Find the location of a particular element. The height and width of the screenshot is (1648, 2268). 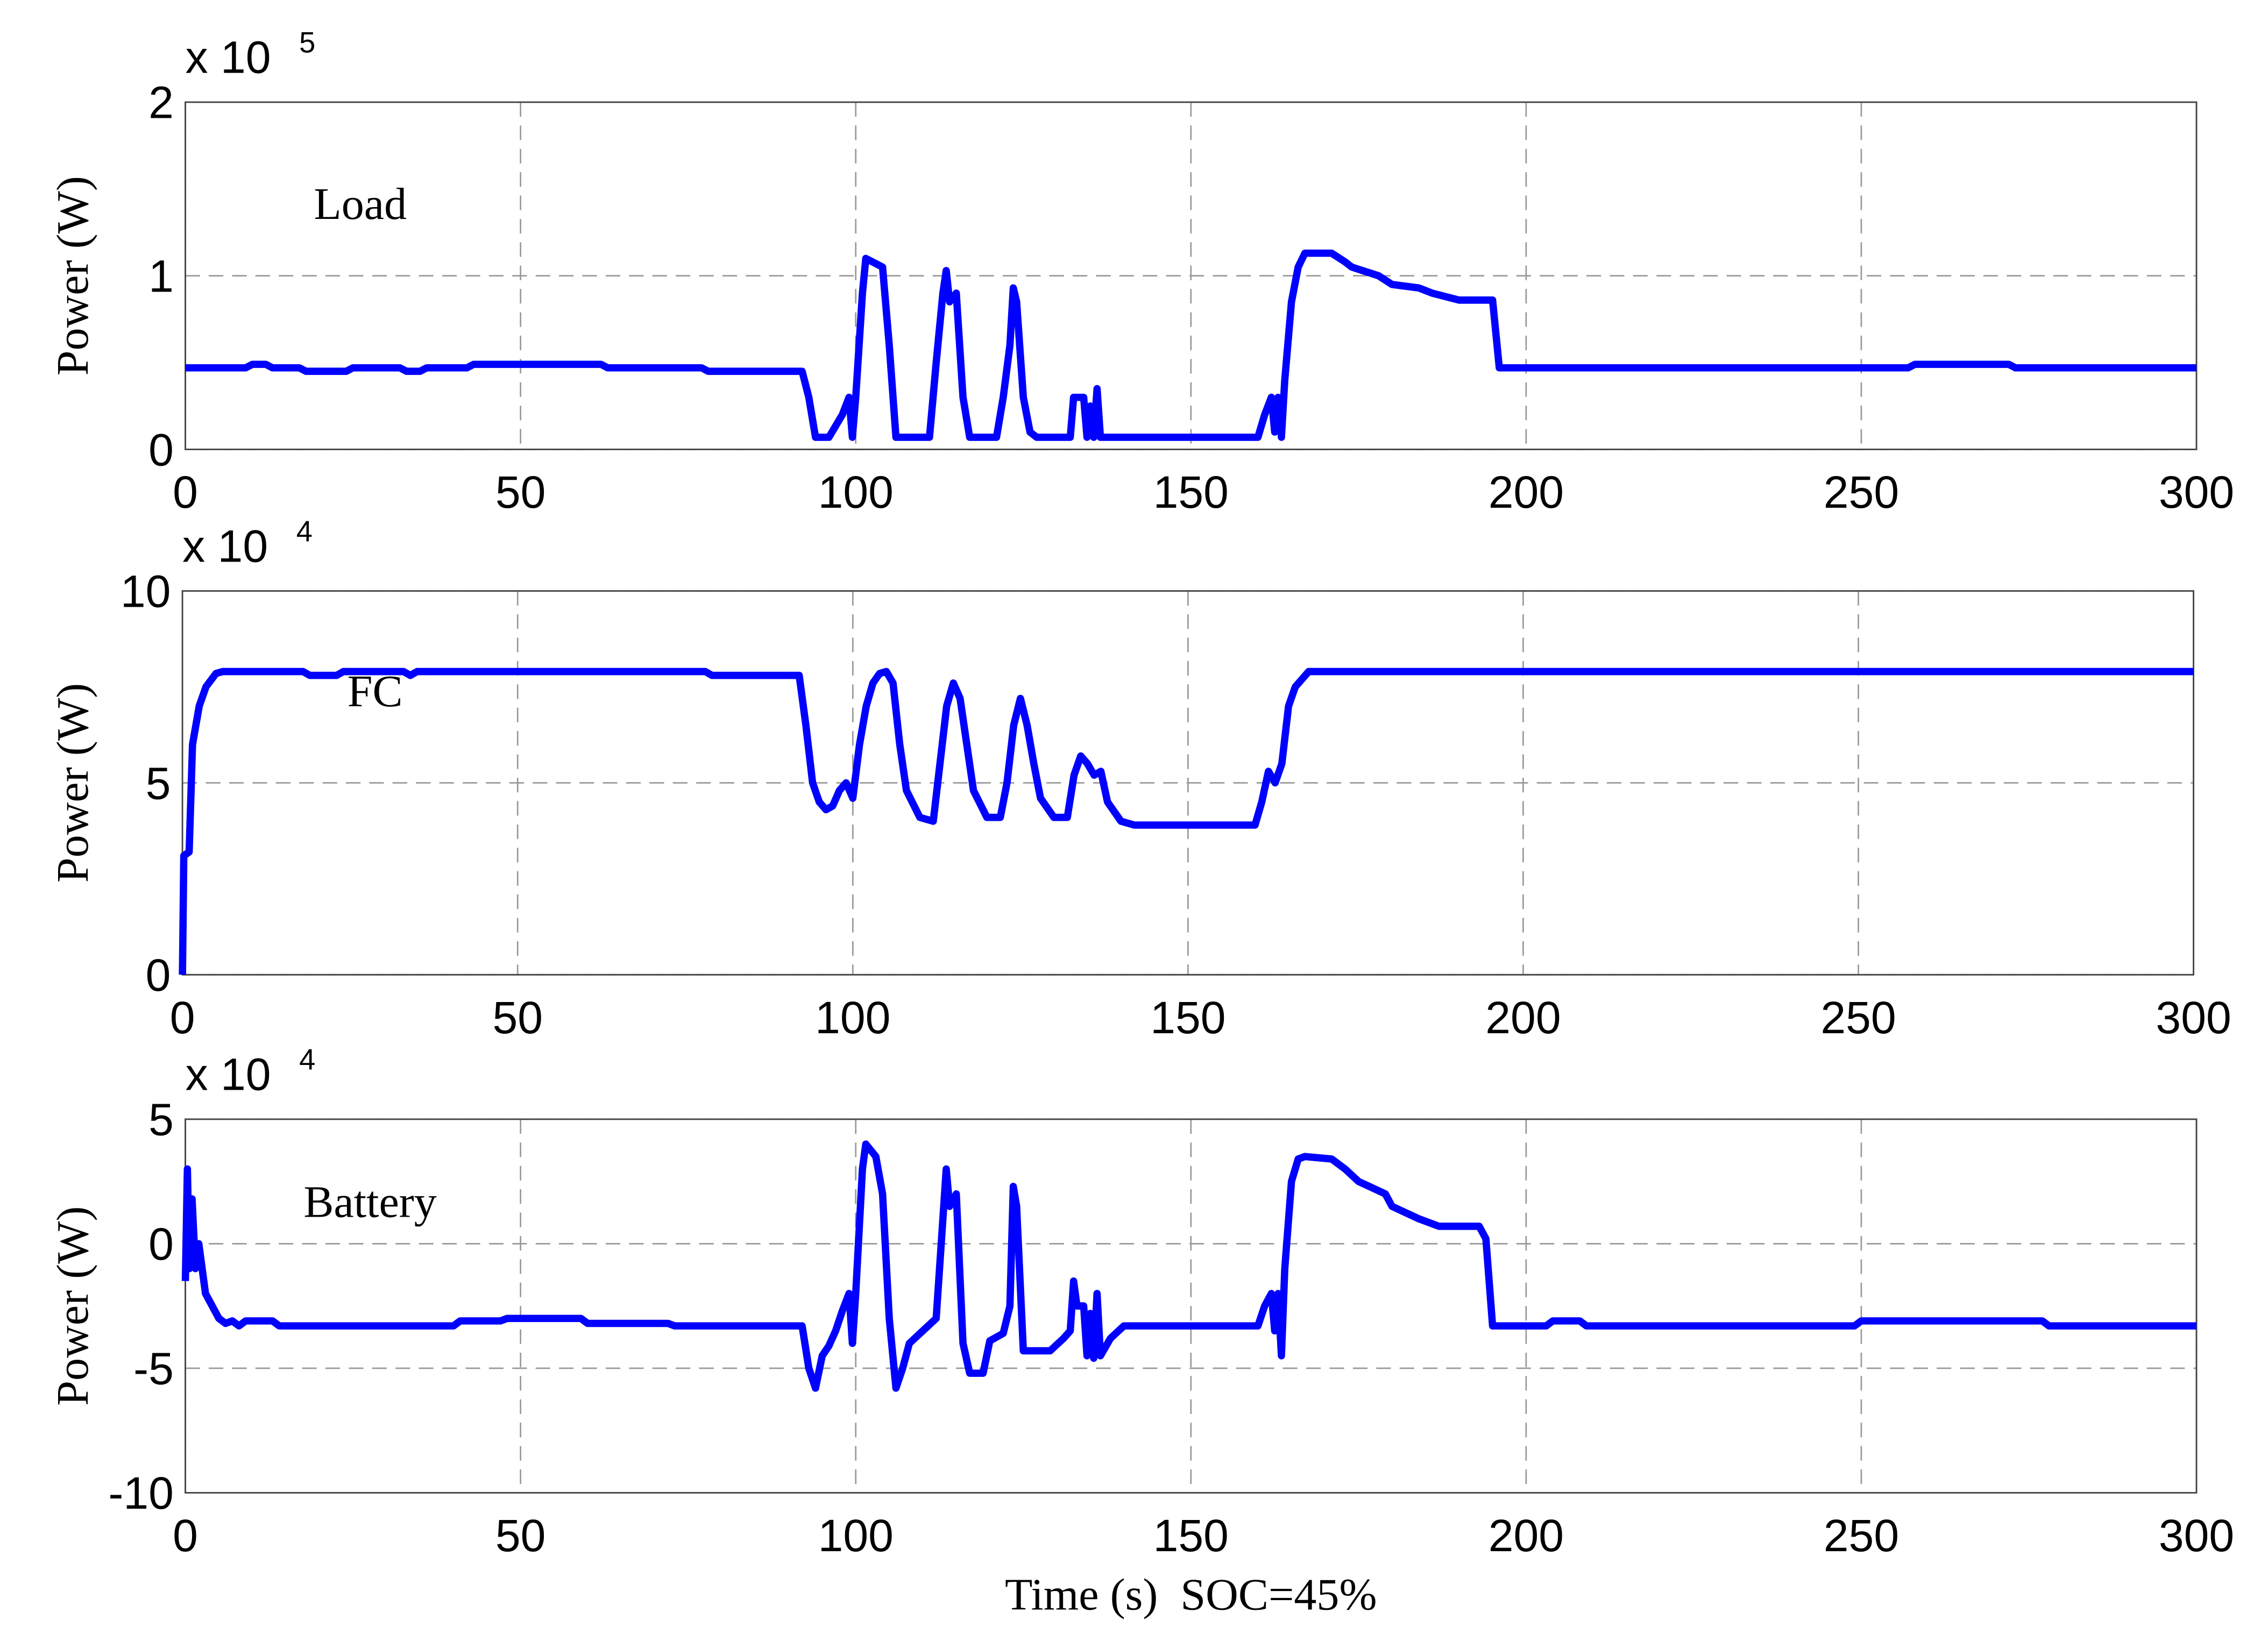

annotation: FC is located at coordinates (375, 691).